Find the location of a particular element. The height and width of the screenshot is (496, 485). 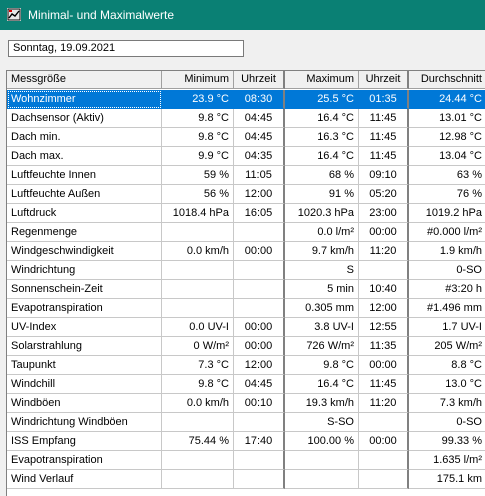

cell-messgroesse: Regenmenge is located at coordinates (84, 232).